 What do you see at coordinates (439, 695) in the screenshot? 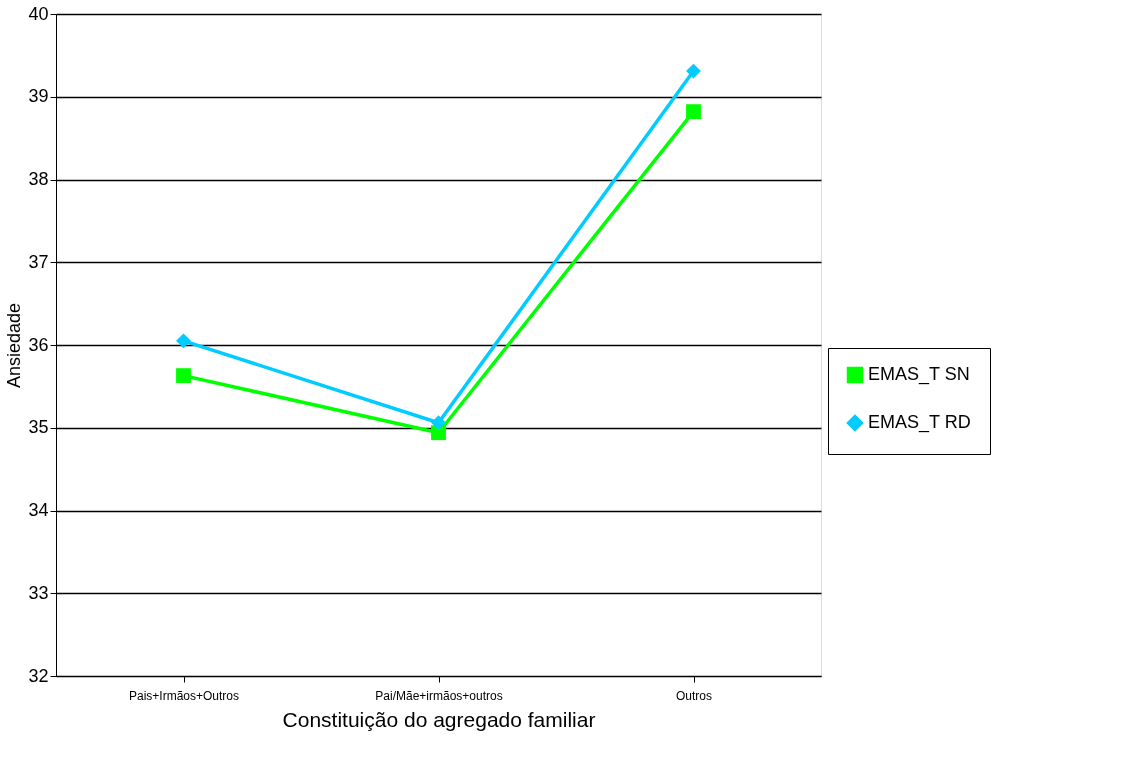
I see `x-tick-label: Pai/Mãe+irmãos+outros` at bounding box center [439, 695].